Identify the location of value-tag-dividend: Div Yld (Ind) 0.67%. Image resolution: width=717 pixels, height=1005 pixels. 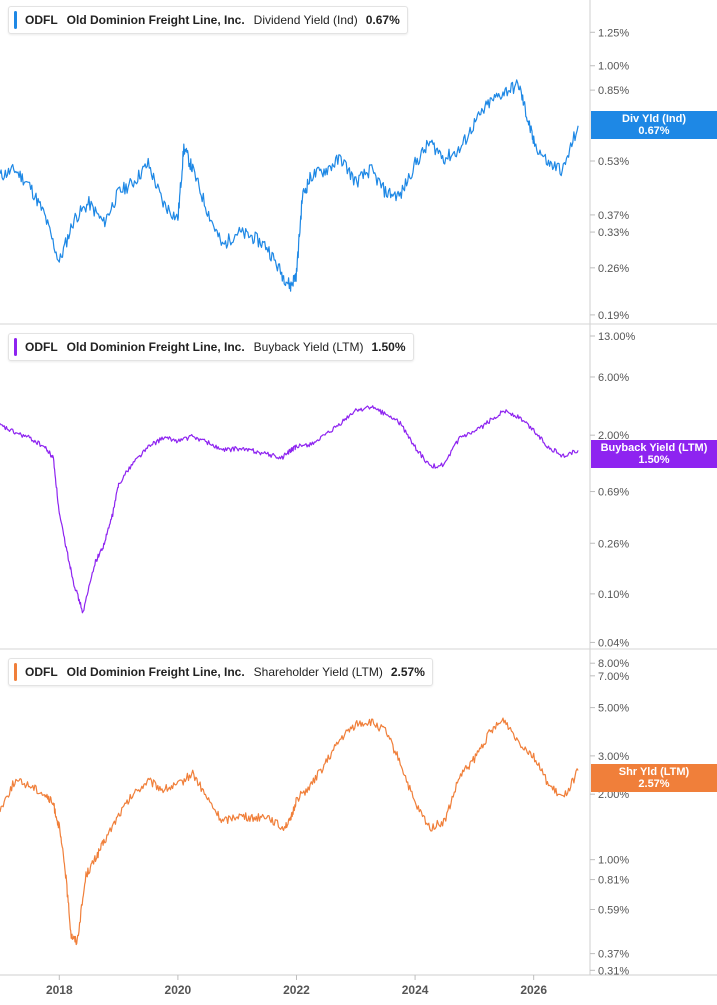
(654, 125).